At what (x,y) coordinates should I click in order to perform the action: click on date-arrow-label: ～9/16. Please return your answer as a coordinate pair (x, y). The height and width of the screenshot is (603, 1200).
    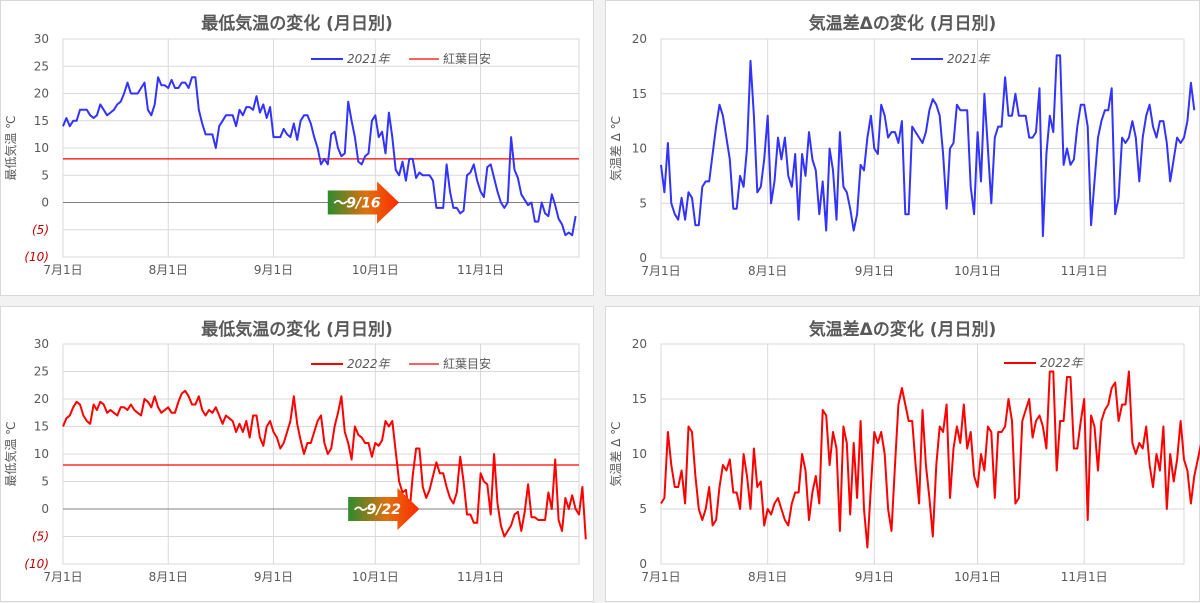
    Looking at the image, I should click on (356, 204).